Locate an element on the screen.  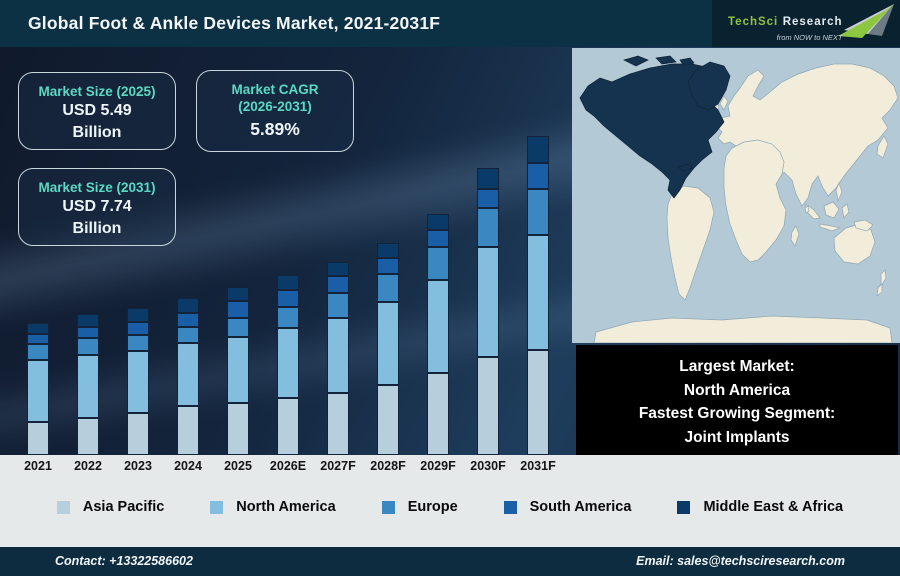
stacked-bar-2021 is located at coordinates (38, 389).